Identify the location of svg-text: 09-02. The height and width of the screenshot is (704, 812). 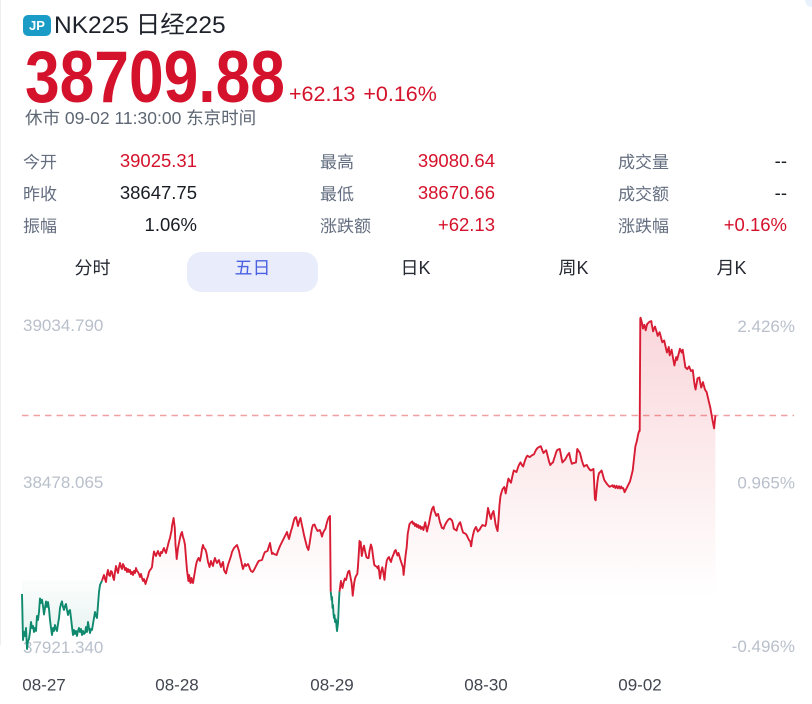
(639, 685).